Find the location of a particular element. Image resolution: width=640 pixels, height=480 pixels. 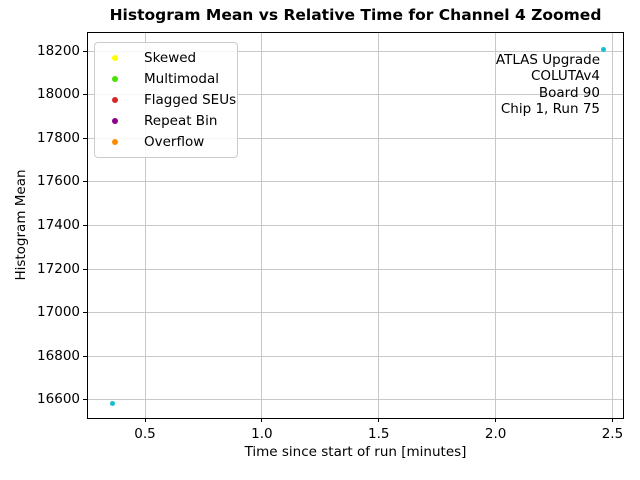

legend-item: Repeat Bin is located at coordinates (166, 121).